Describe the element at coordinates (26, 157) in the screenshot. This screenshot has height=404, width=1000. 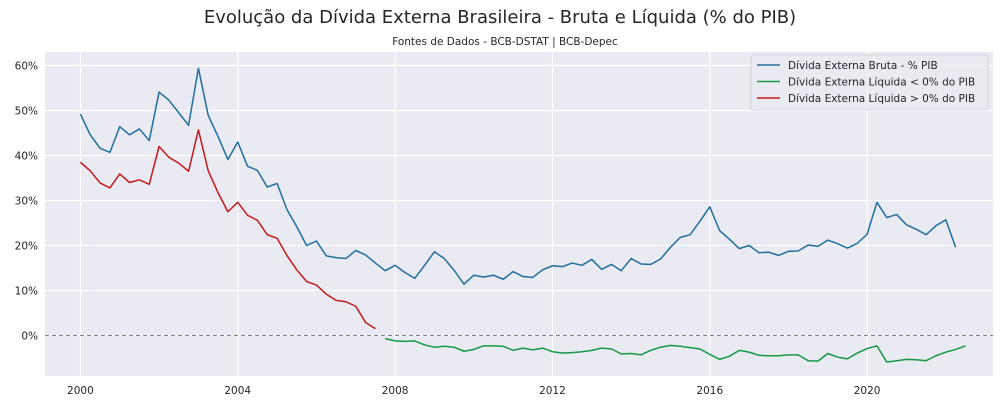
I see `y-tick-label: 40%` at that location.